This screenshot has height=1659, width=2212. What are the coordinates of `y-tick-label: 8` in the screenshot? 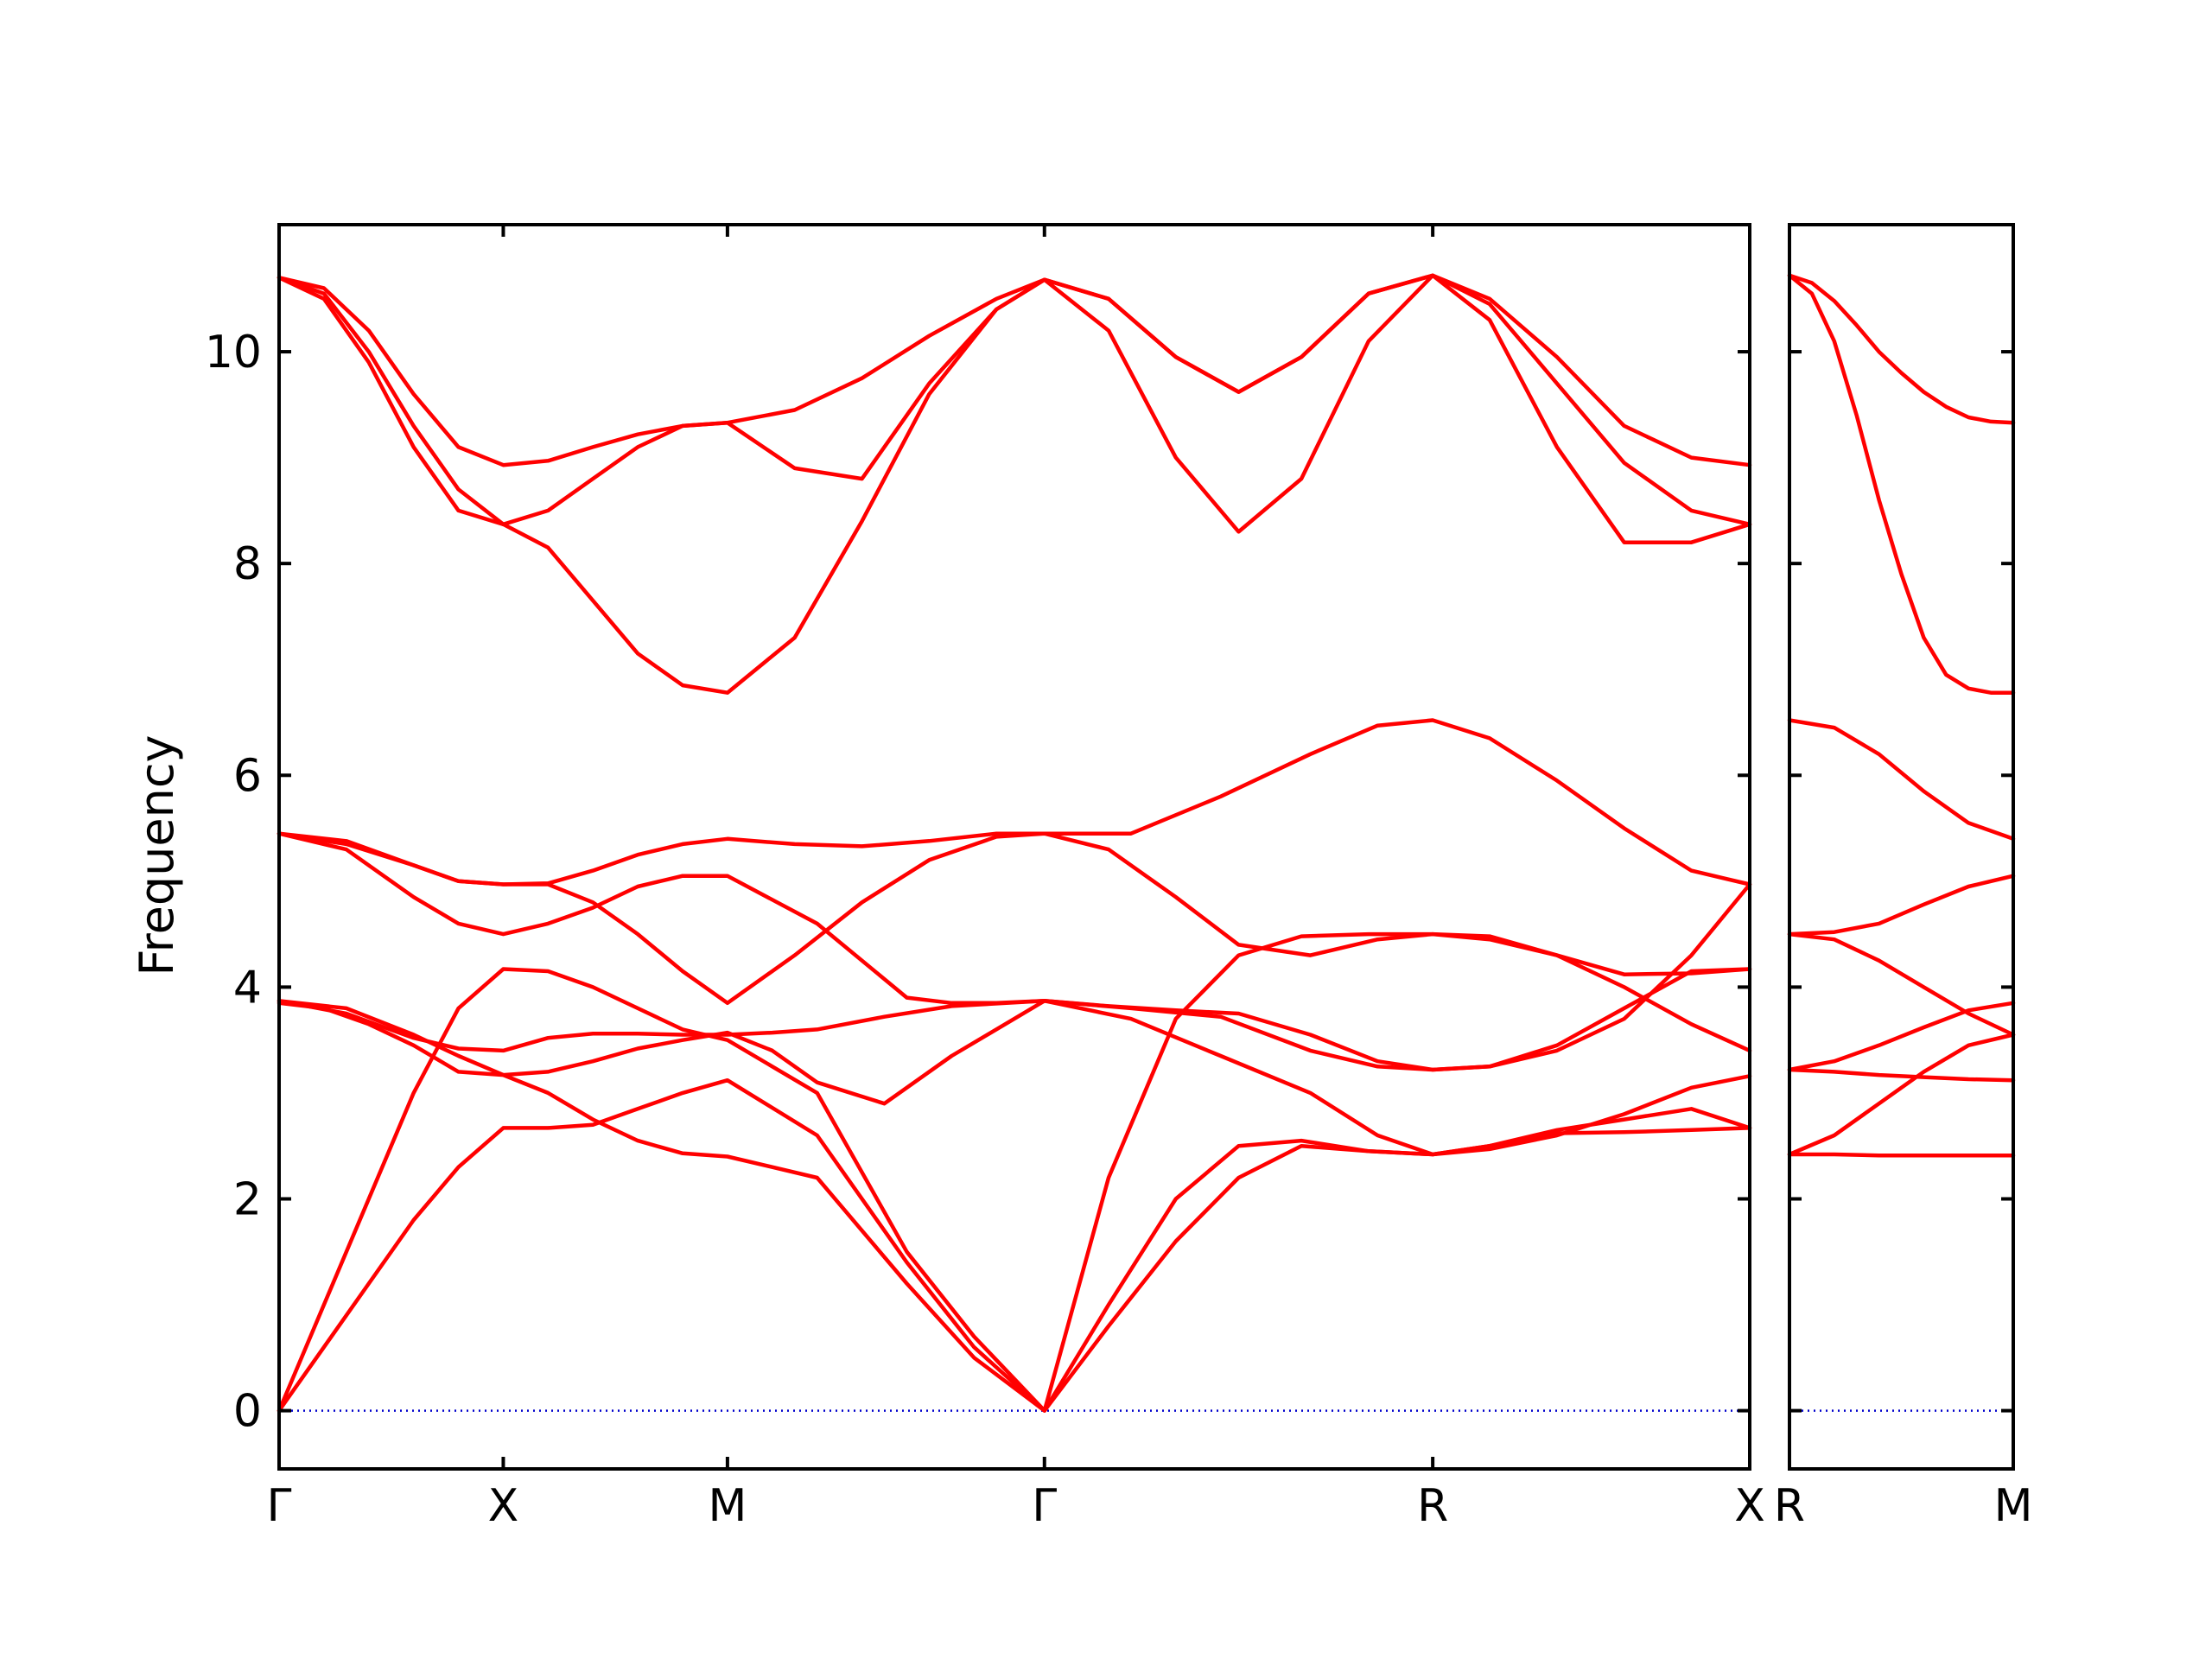 It's located at (247, 564).